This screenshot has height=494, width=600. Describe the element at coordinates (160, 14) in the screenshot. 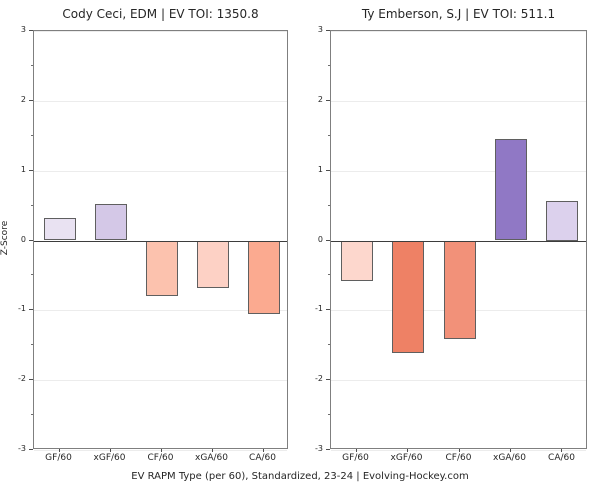

I see `left-chart-title: Cody Ceci, EDM | EV TOI: 1350.8` at that location.